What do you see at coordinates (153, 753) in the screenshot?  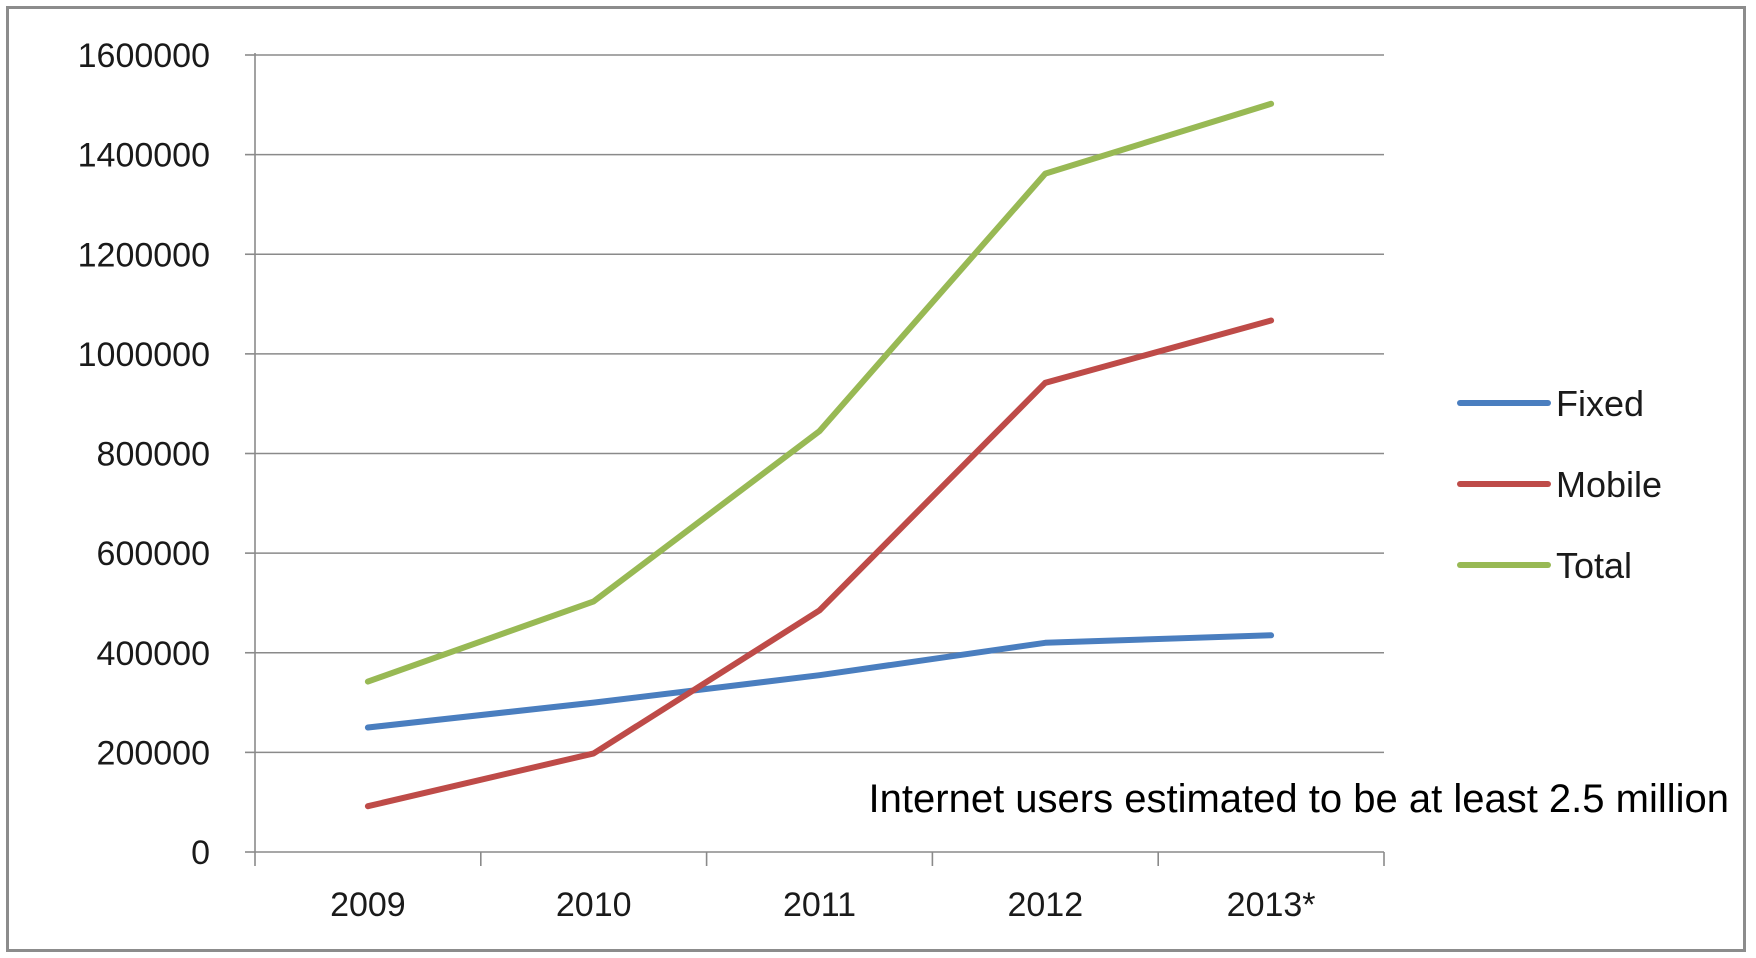 I see `y-tick-label: 200000` at bounding box center [153, 753].